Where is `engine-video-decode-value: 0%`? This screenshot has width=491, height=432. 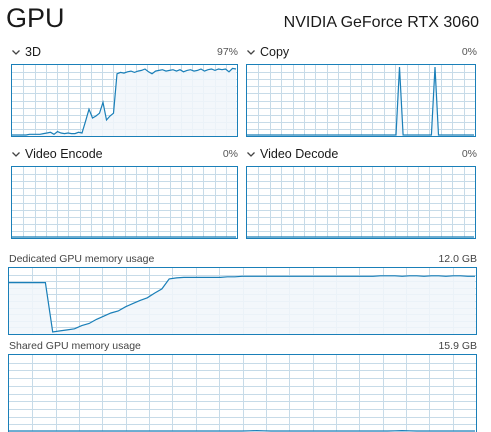 engine-video-decode-value: 0% is located at coordinates (456, 154).